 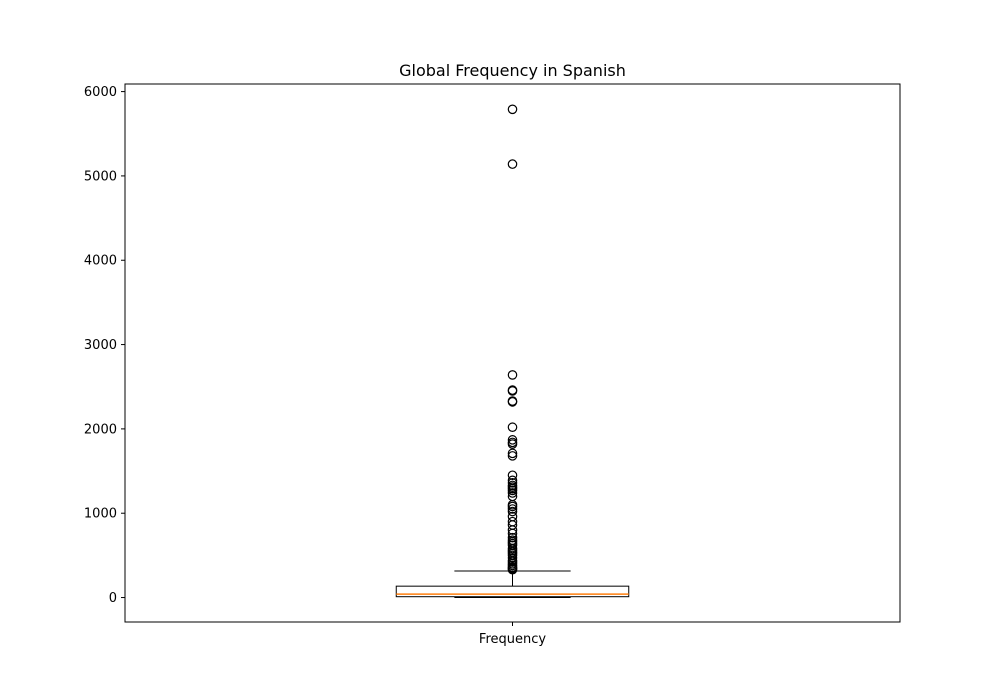 What do you see at coordinates (113, 598) in the screenshot?
I see `y-tick-label: 0` at bounding box center [113, 598].